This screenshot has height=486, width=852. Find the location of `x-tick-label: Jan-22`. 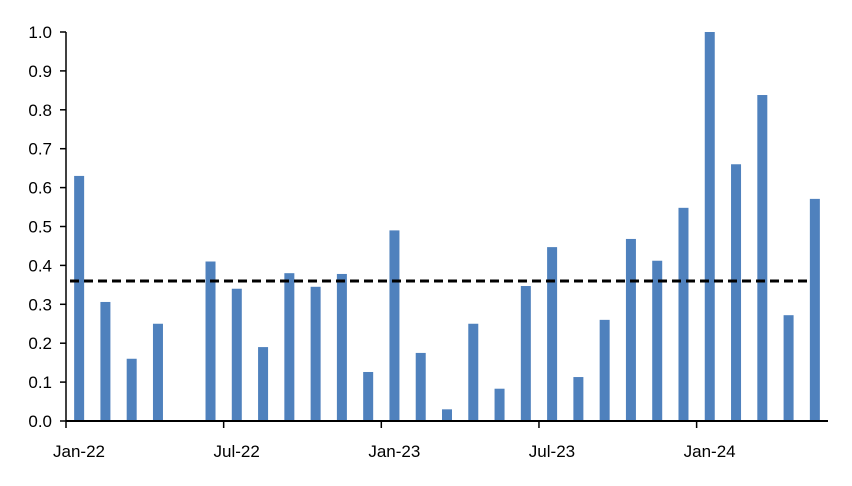

x-tick-label: Jan-22 is located at coordinates (79, 451).